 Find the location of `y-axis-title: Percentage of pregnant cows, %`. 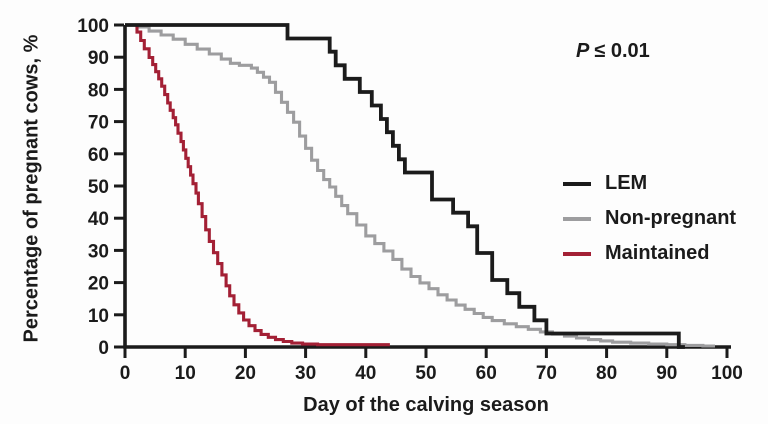

y-axis-title: Percentage of pregnant cows, % is located at coordinates (31, 188).